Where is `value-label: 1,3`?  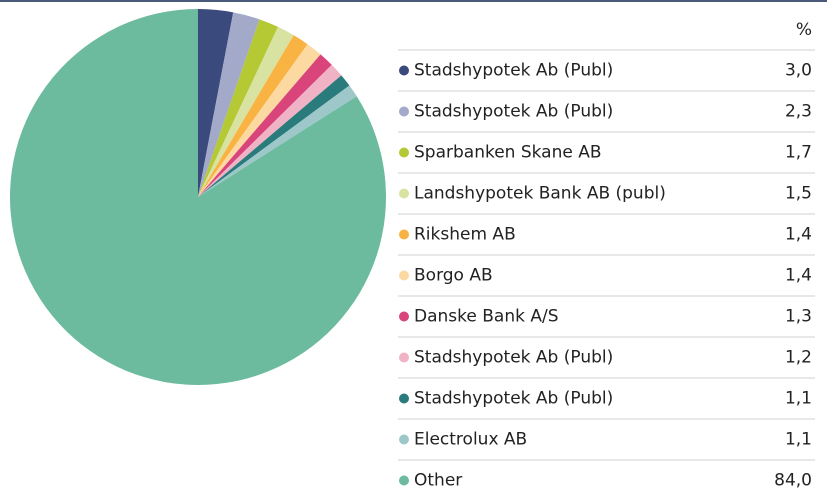
value-label: 1,3 is located at coordinates (798, 317).